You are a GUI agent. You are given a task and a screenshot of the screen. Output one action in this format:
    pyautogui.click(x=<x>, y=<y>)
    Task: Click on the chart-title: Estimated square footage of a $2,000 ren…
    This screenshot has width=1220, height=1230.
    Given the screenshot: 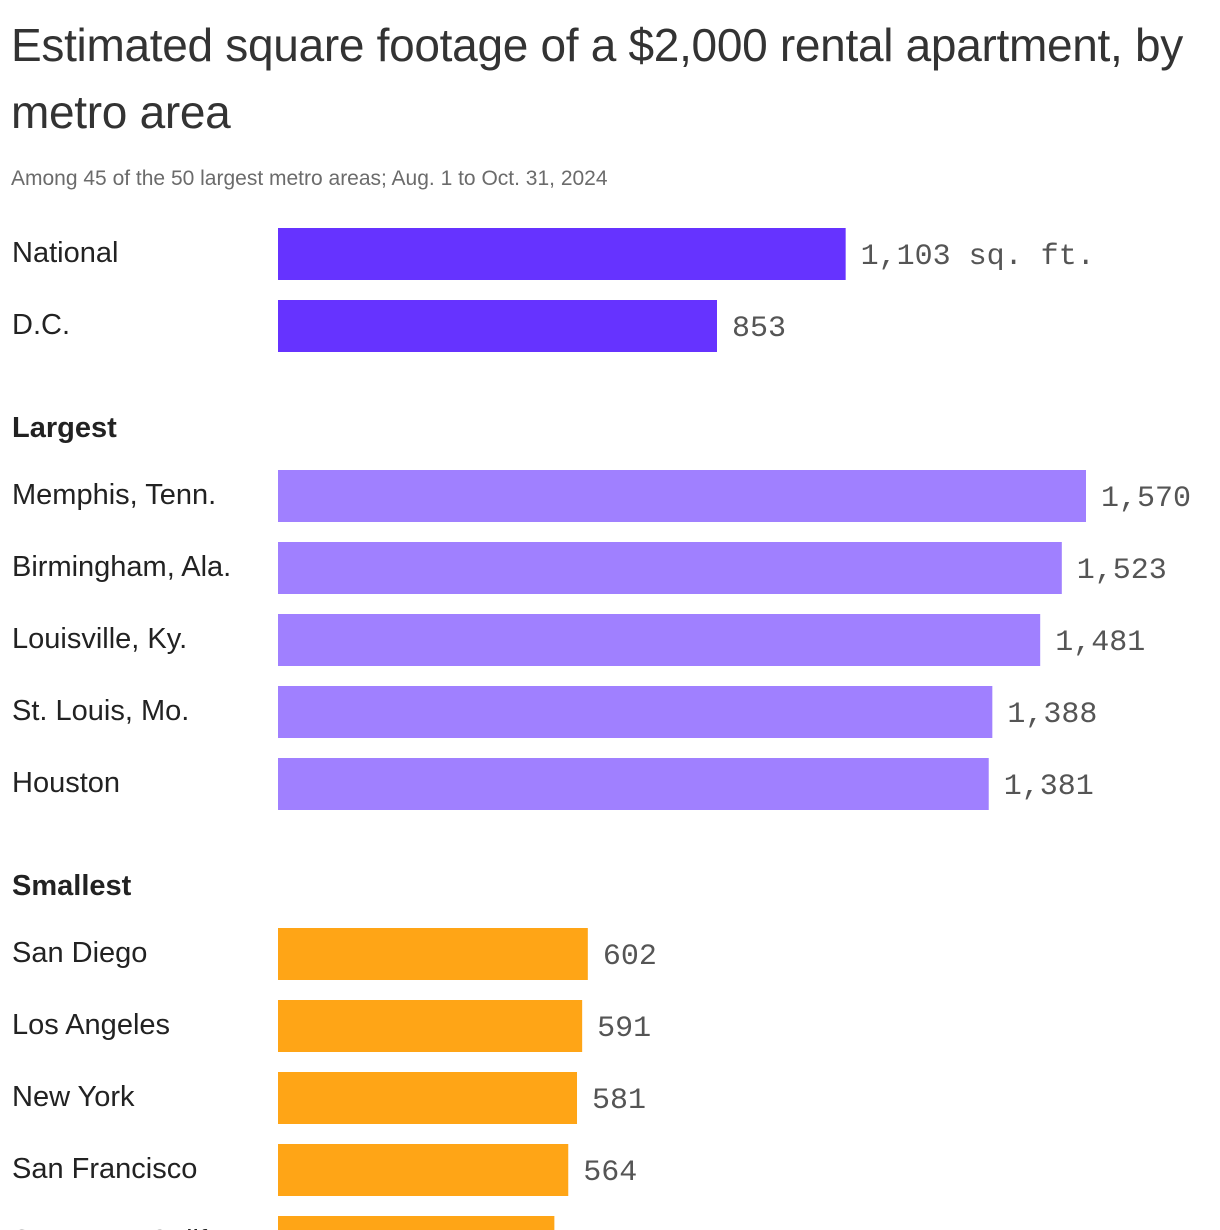 What is the action you would take?
    pyautogui.click(x=597, y=78)
    